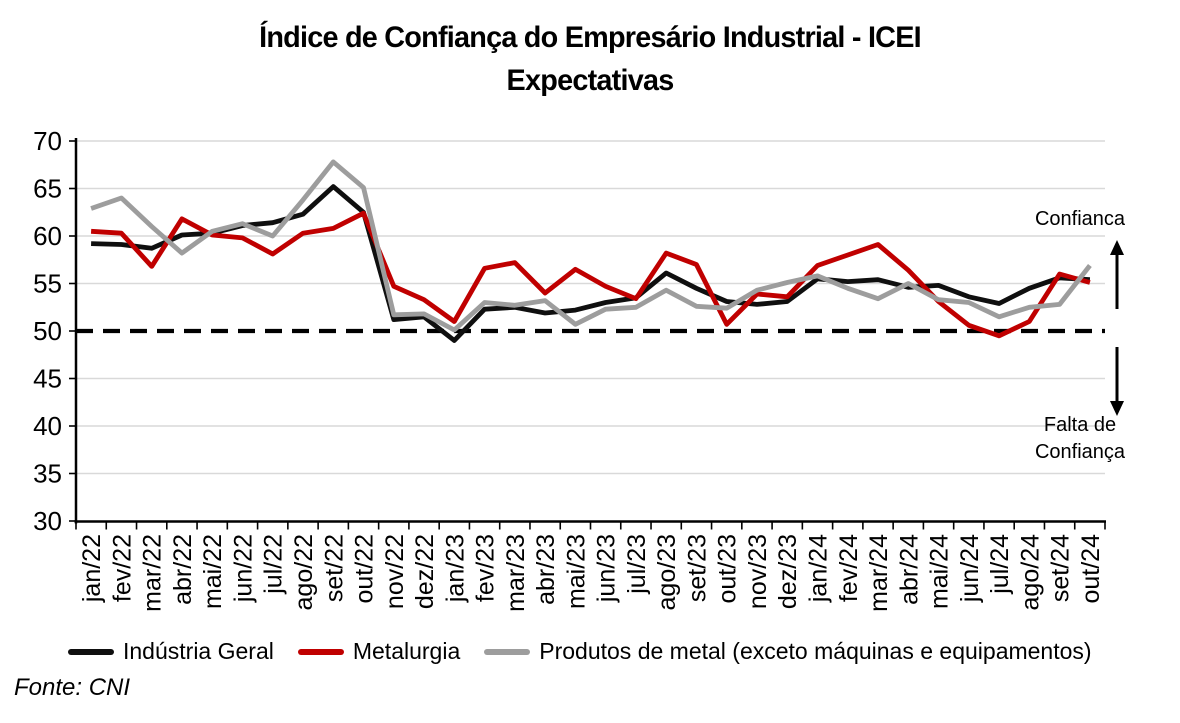 The height and width of the screenshot is (723, 1180). Describe the element at coordinates (198, 651) in the screenshot. I see `legend-label: Indústria Geral` at that location.